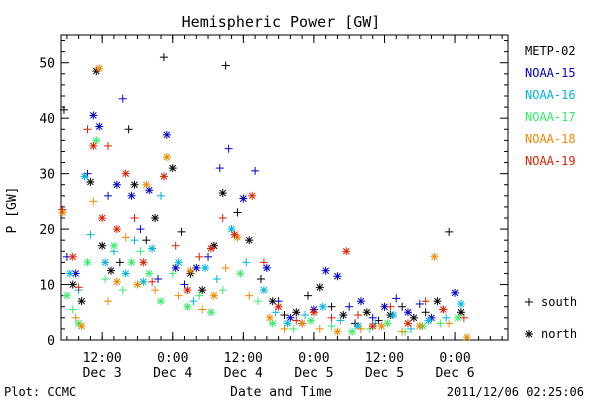 The width and height of the screenshot is (600, 400). I want to click on marker-legend-north: north, so click(551, 334).